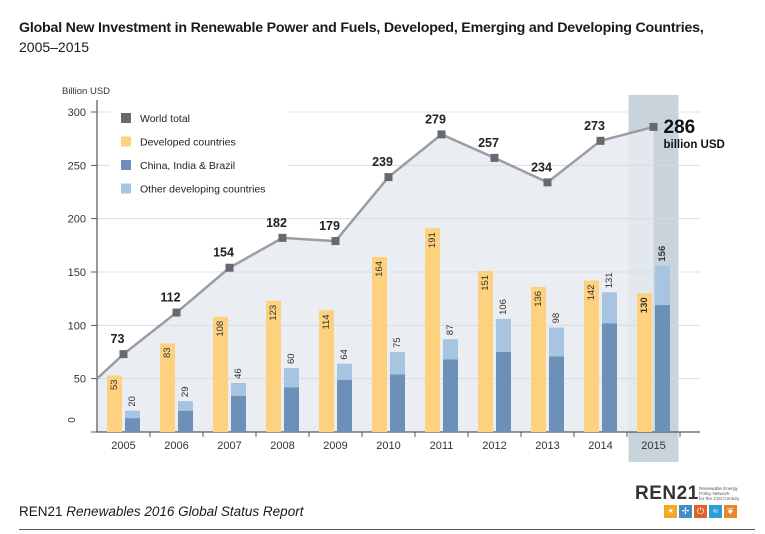 The image size is (765, 534). I want to click on x-tick-label: 2005, so click(123, 446).